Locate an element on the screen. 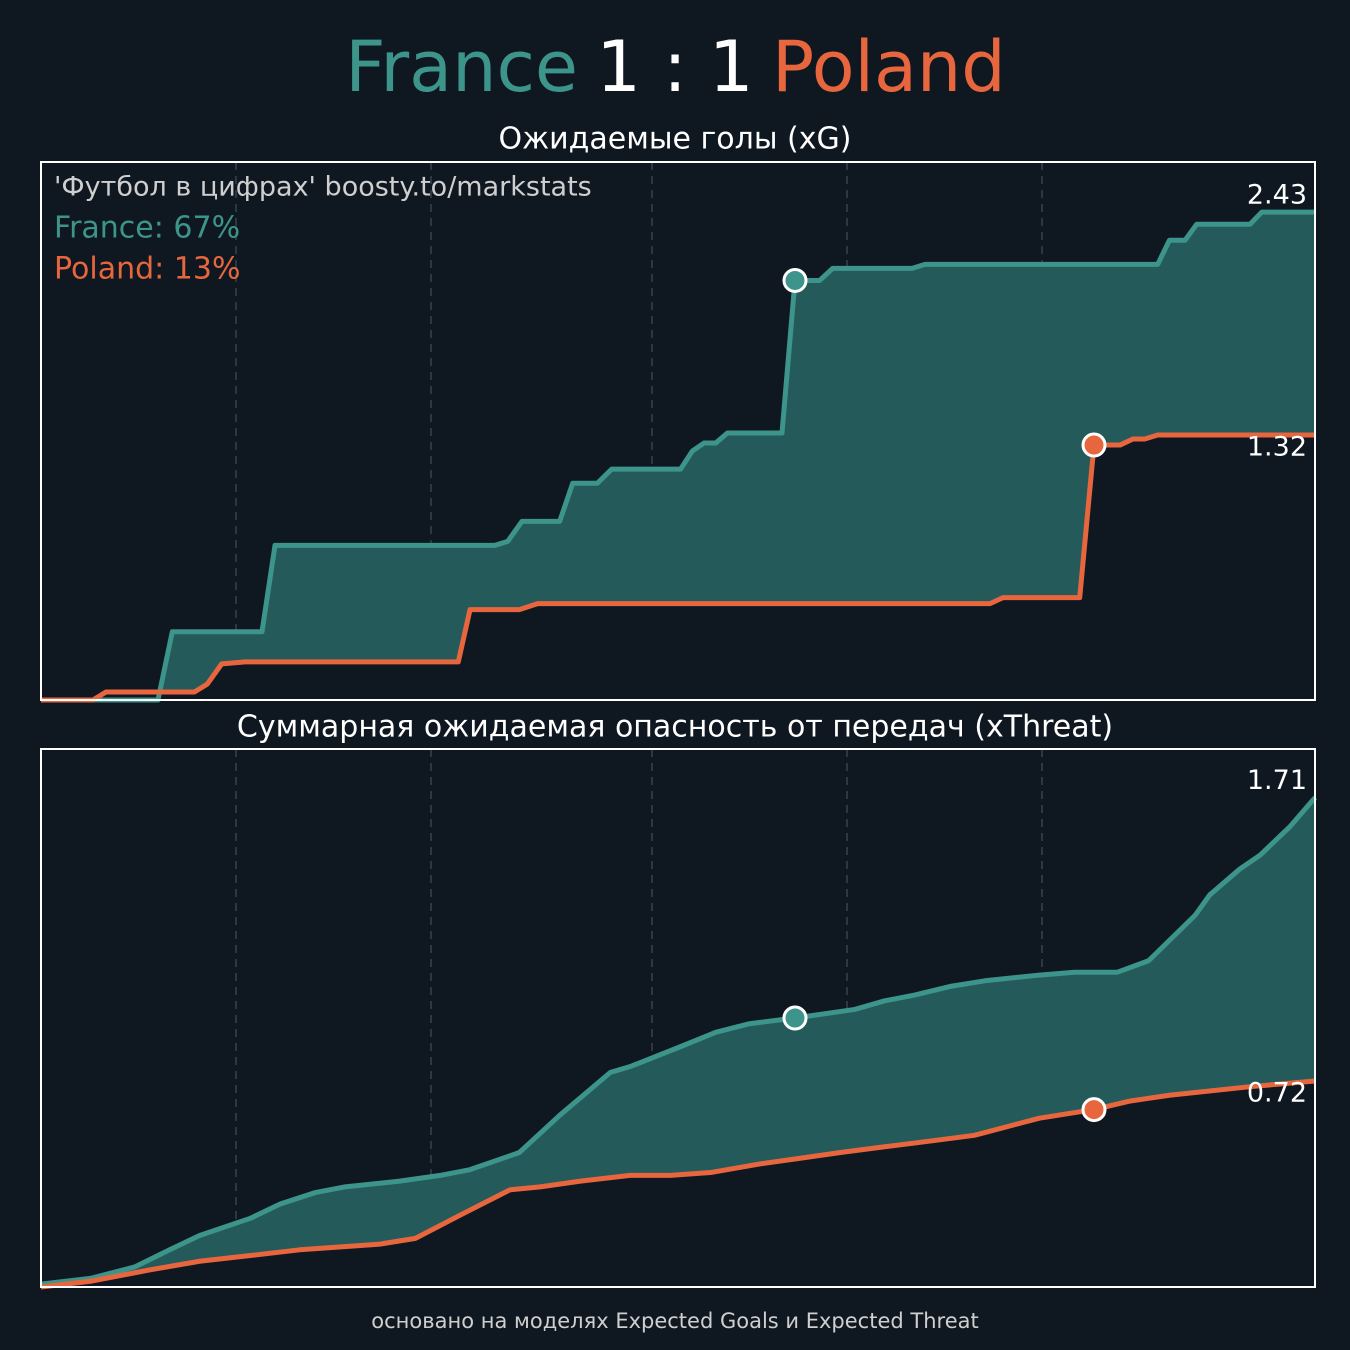 The width and height of the screenshot is (1350, 1350). end-value-label: 1.71 is located at coordinates (1277, 780).